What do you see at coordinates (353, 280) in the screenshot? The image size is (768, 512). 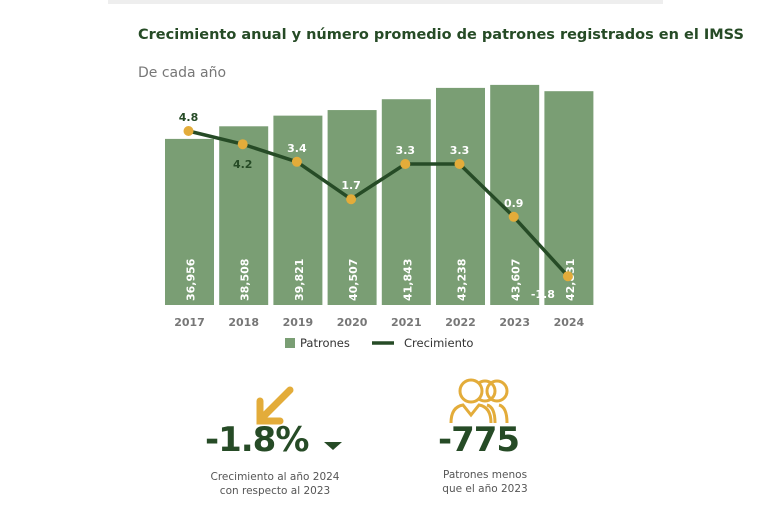 I see `bar-label: 40,507` at bounding box center [353, 280].